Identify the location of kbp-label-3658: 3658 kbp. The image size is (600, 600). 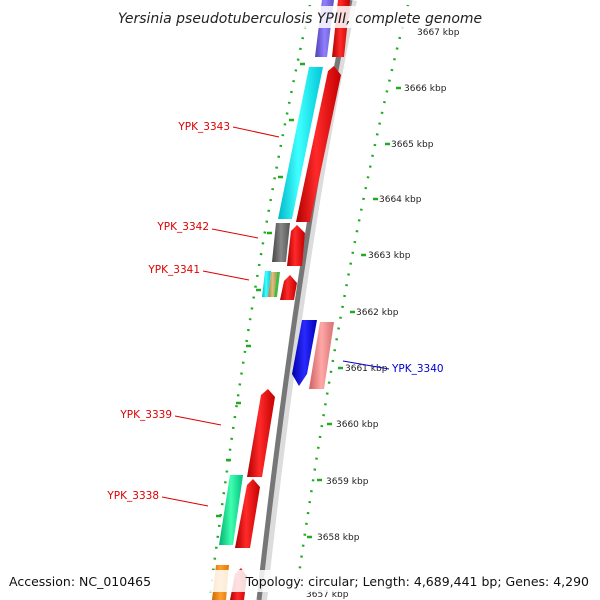
(338, 538).